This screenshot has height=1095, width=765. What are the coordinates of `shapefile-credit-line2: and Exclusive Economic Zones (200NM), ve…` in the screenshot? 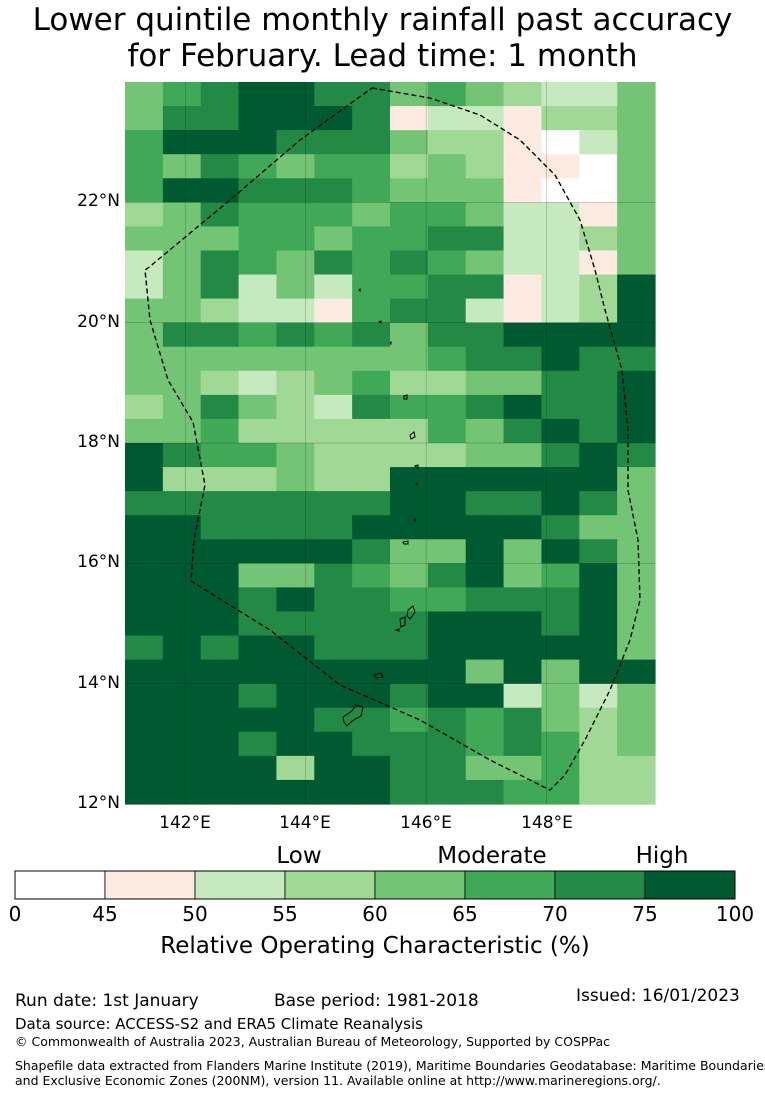 It's located at (338, 1080).